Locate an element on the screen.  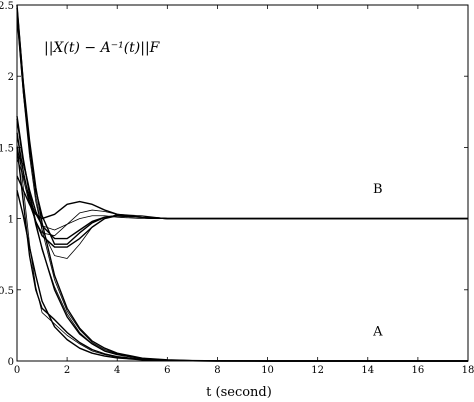
x-tick-label: 4 is located at coordinates (117, 370).